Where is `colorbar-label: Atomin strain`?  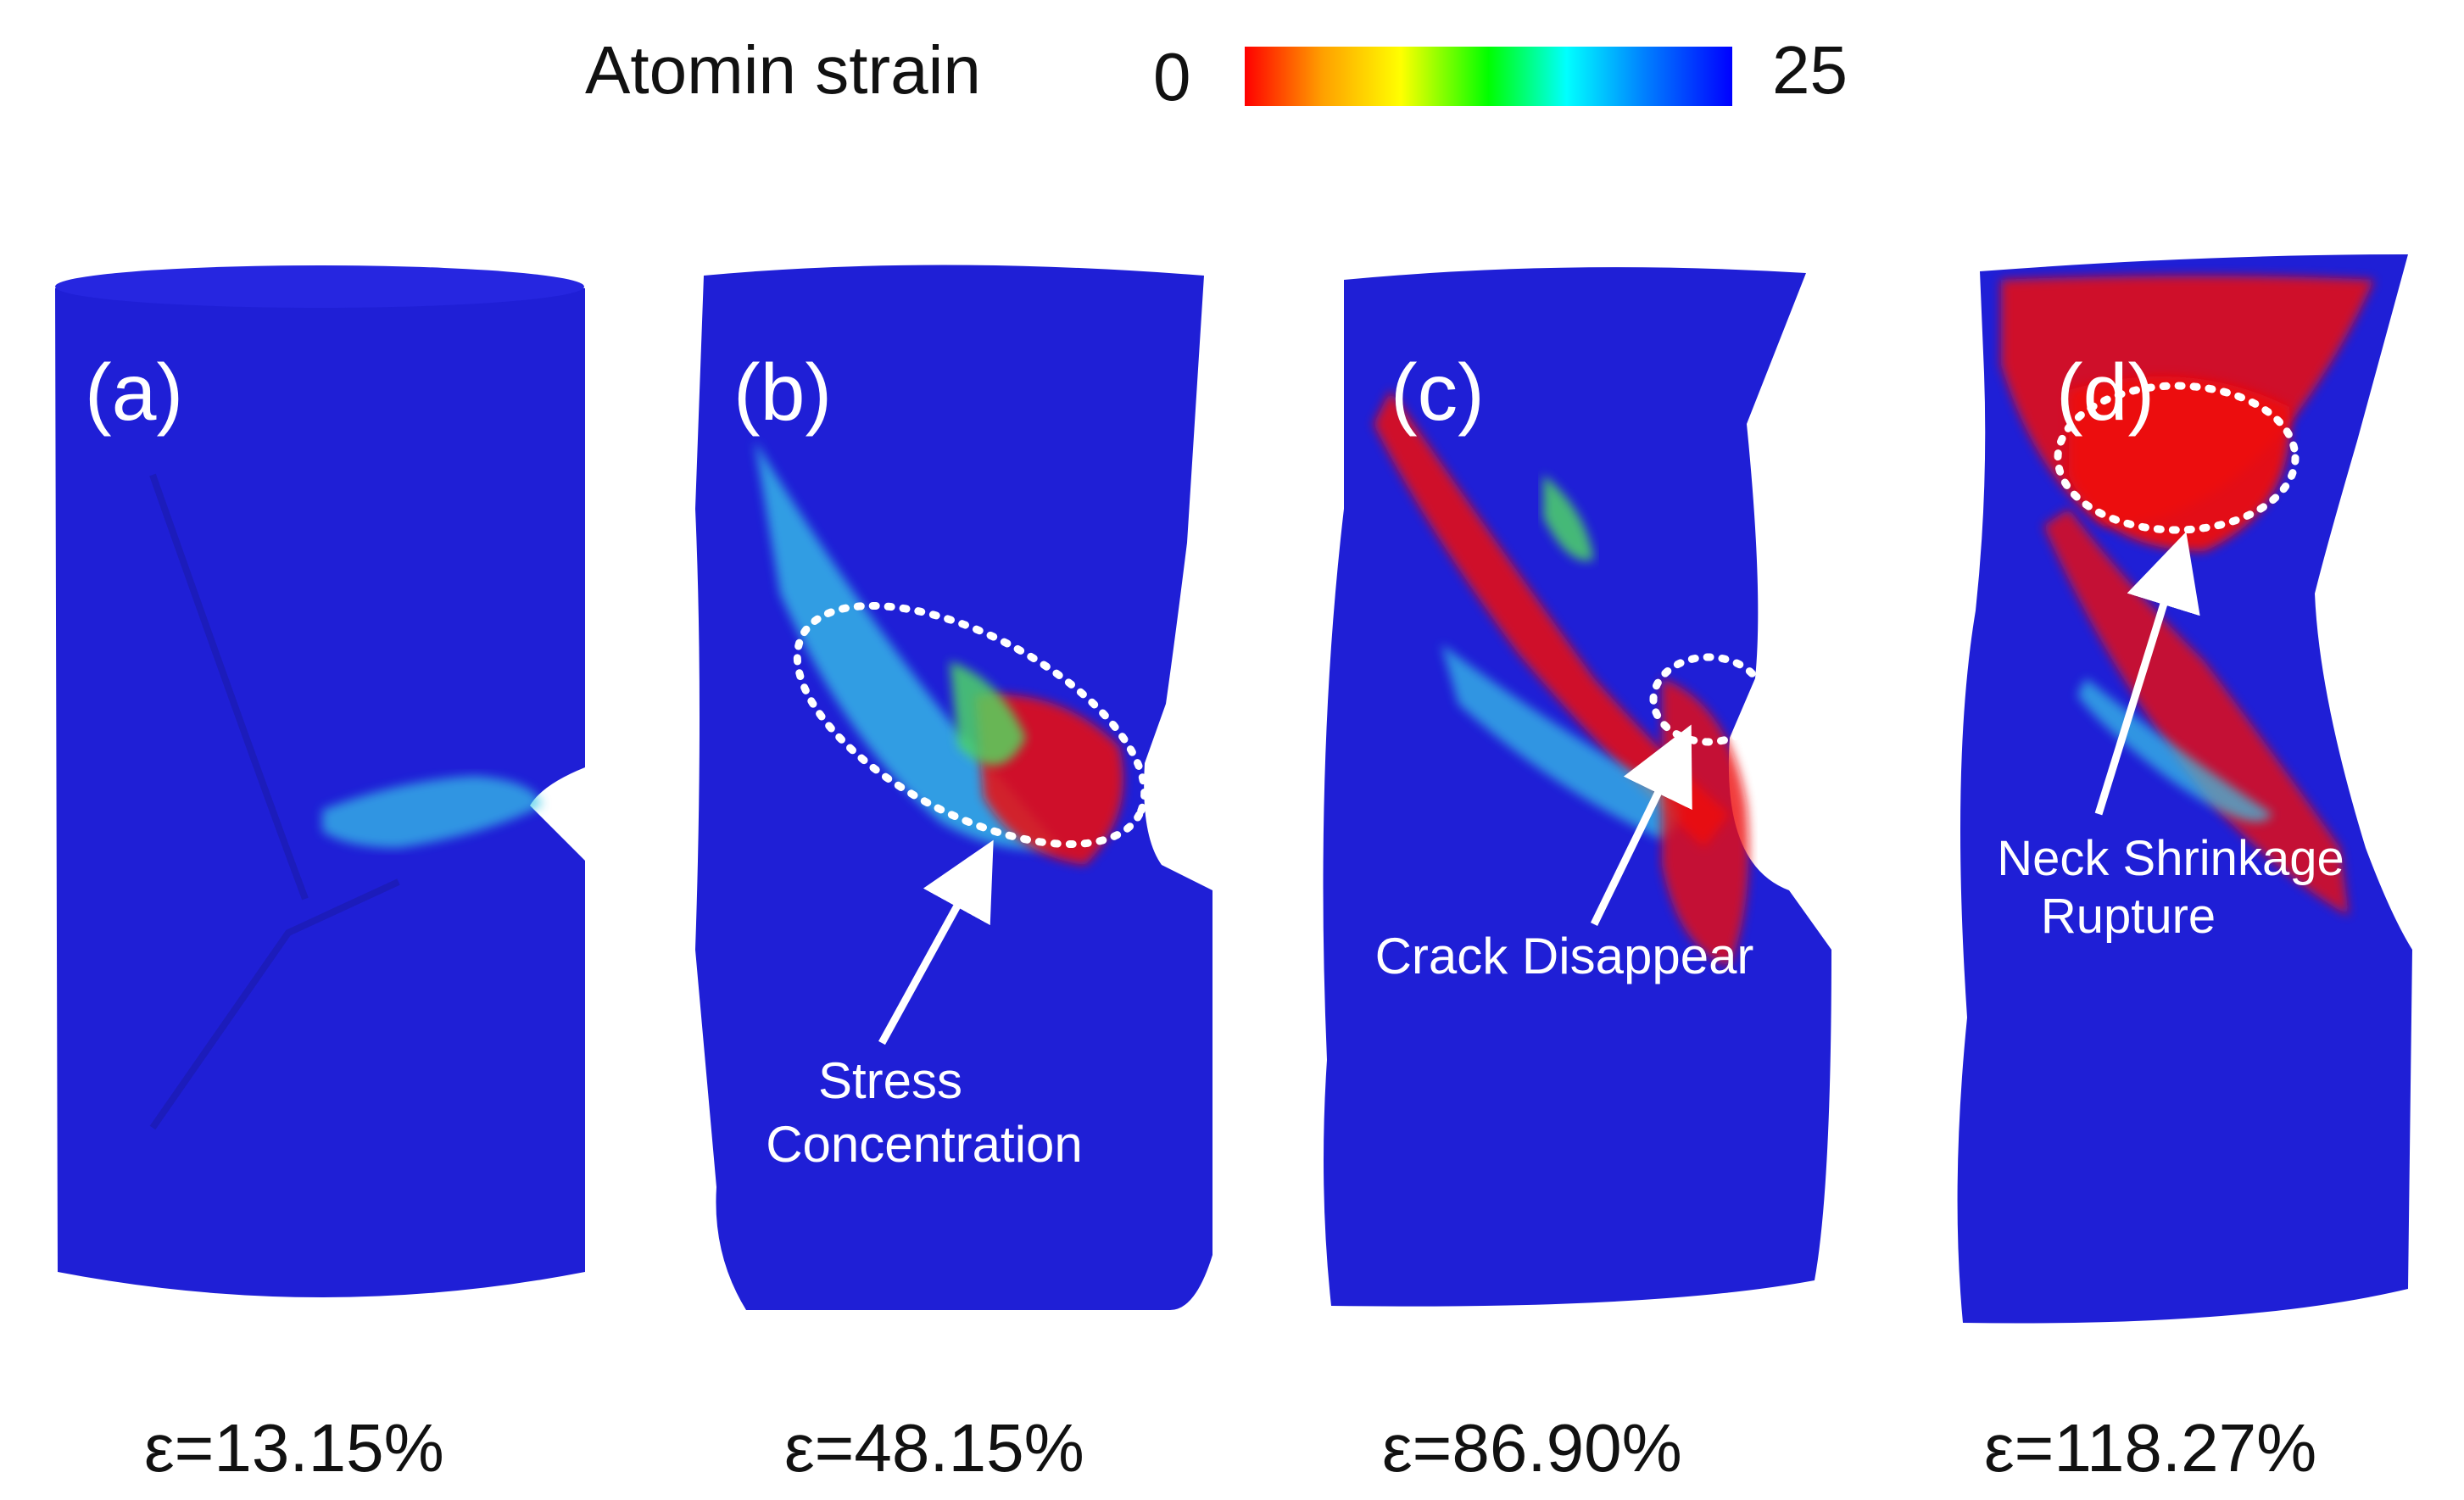 colorbar-label: Atomin strain is located at coordinates (783, 70).